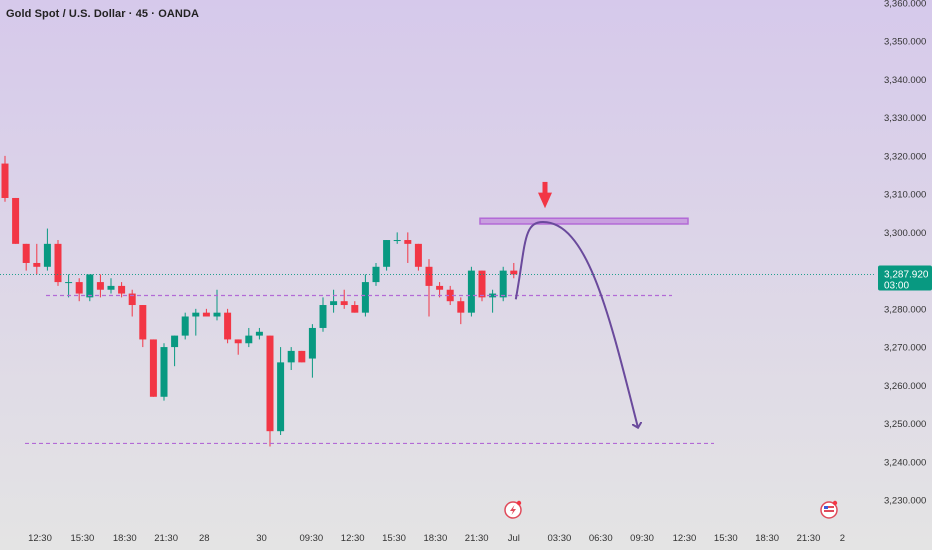  I want to click on current-price-tag, so click(905, 278).